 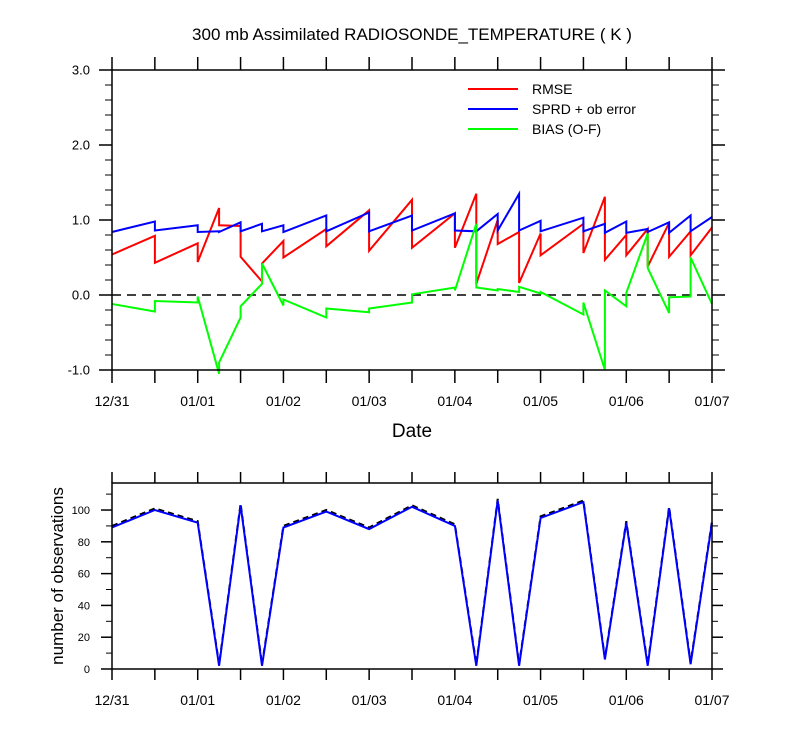 What do you see at coordinates (84, 543) in the screenshot?
I see `y-tick-label: 80` at bounding box center [84, 543].